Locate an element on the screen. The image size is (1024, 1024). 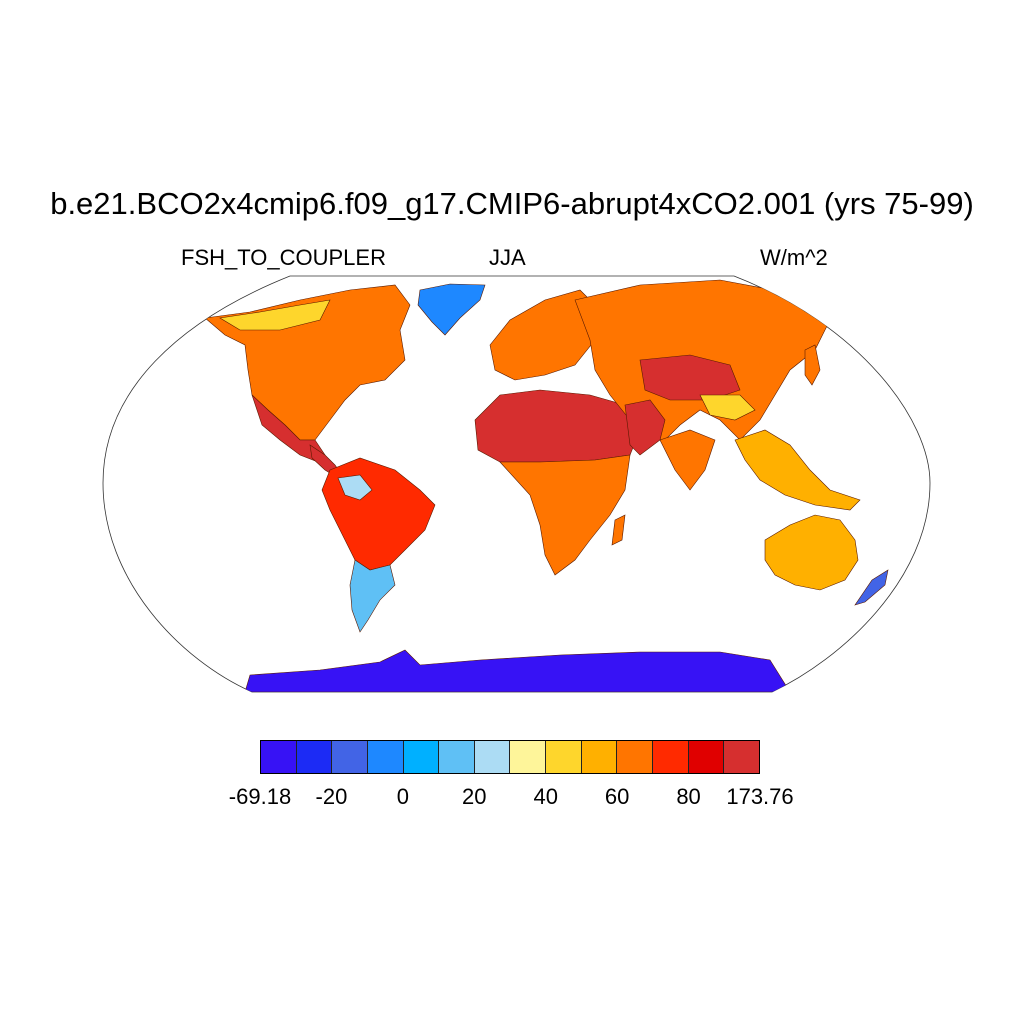
region-tibet is located at coordinates (727, 407).